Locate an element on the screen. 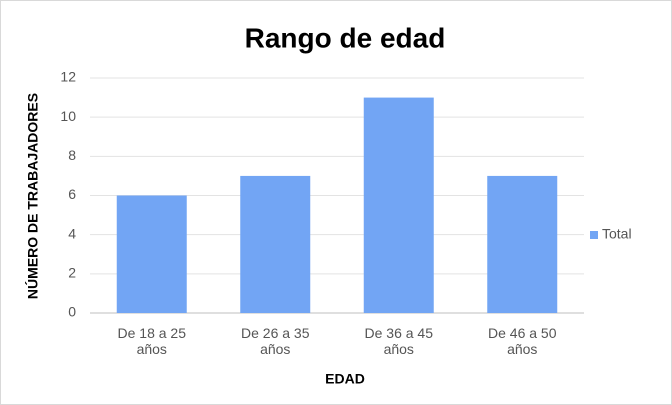 This screenshot has width=672, height=405. legend-swatch is located at coordinates (594, 235).